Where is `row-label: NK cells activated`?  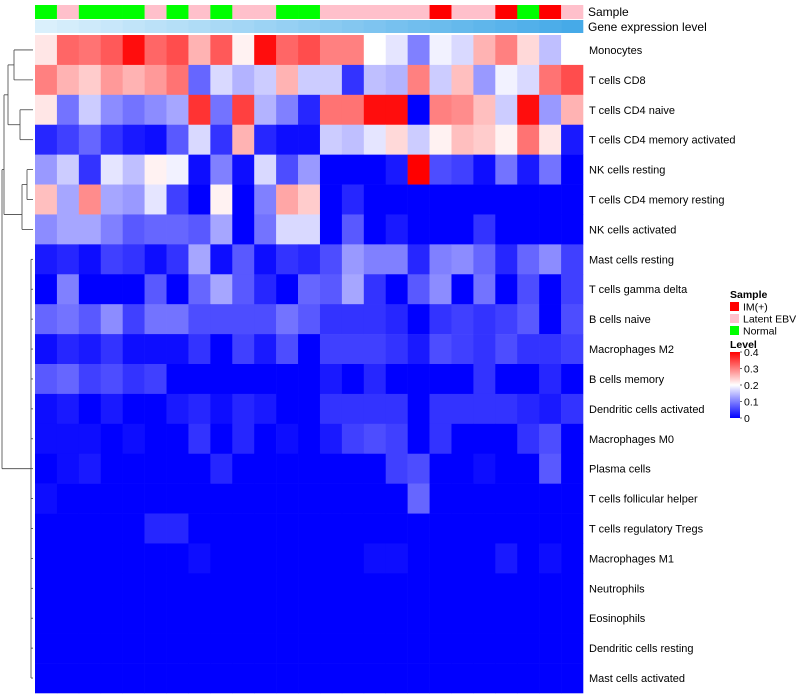 row-label: NK cells activated is located at coordinates (632, 230).